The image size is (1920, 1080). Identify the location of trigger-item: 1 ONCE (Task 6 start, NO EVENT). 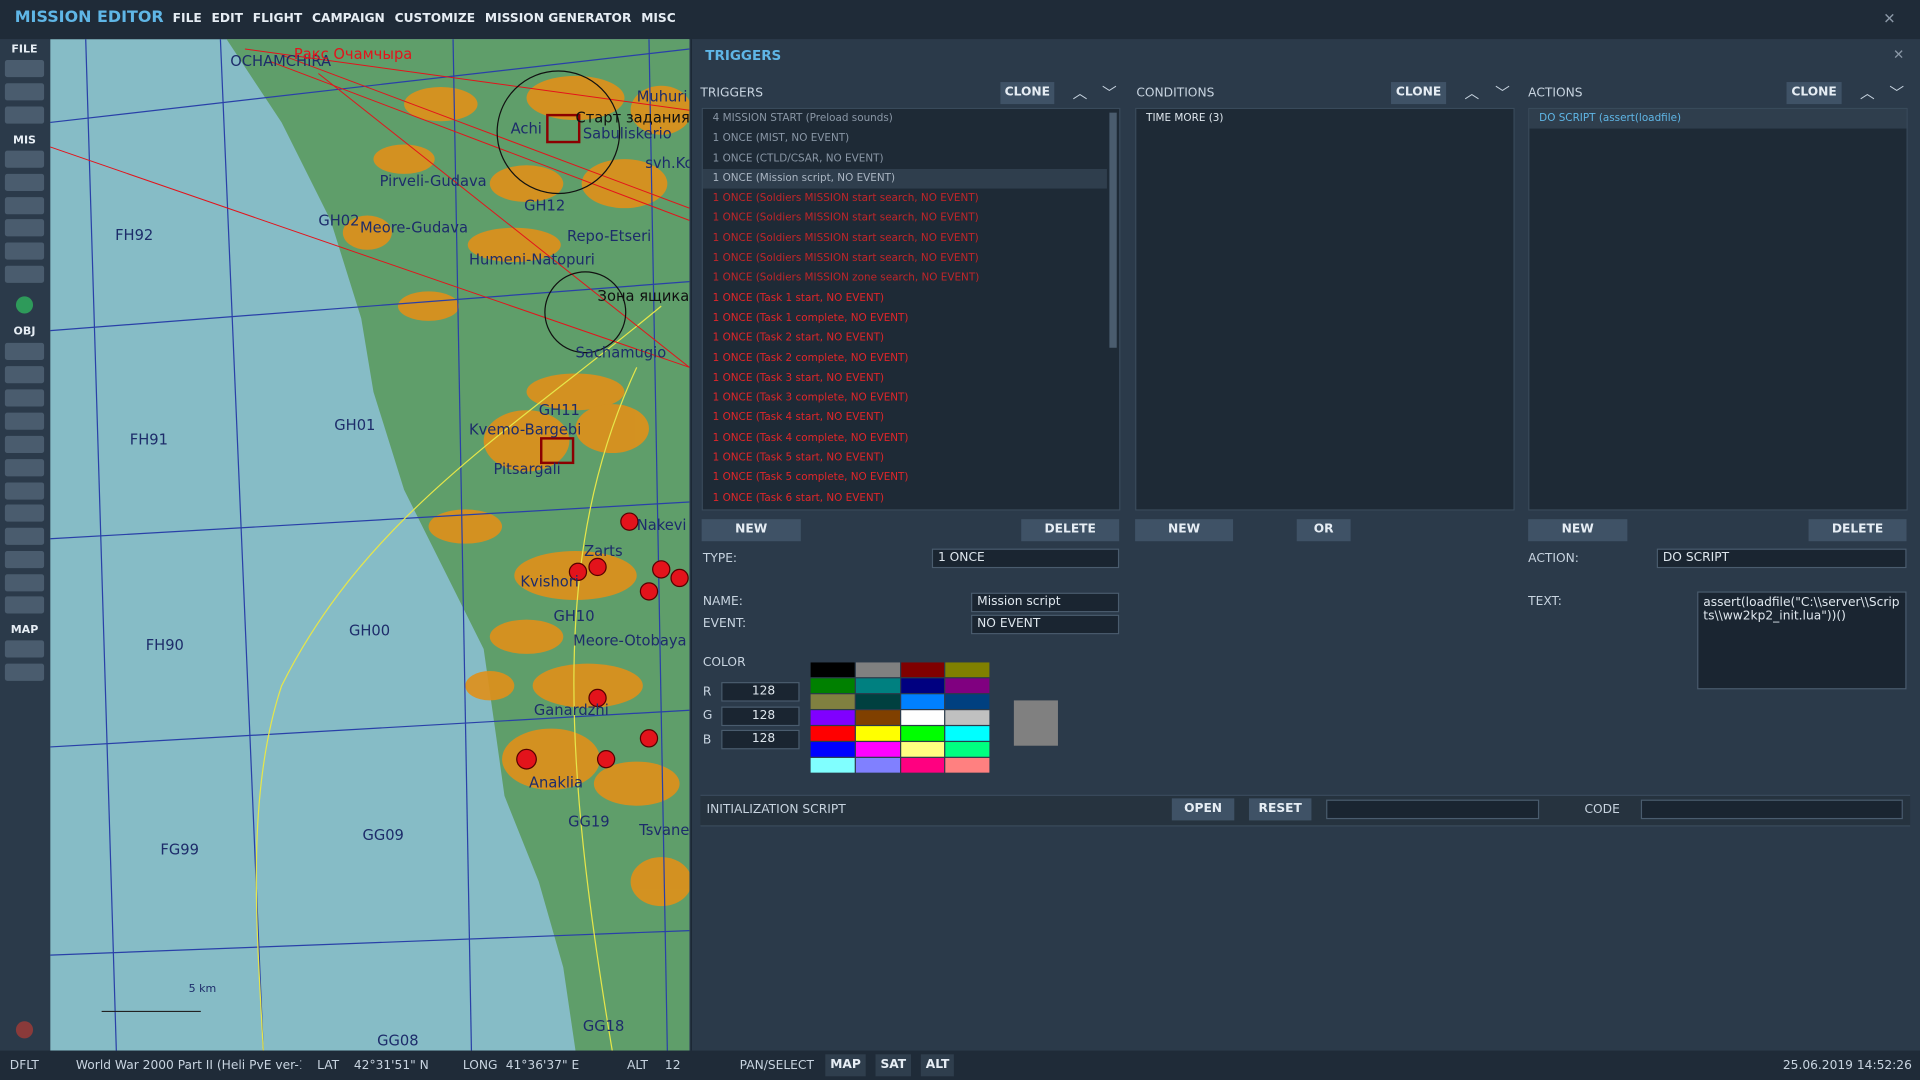
(798, 498).